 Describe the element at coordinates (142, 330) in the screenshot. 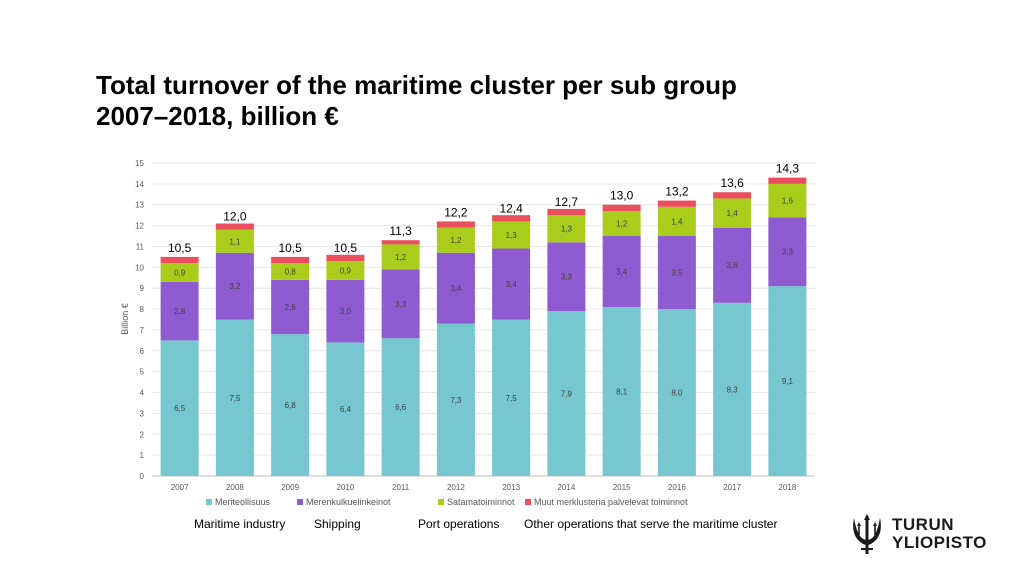

I see `y-tick-label: 7` at that location.